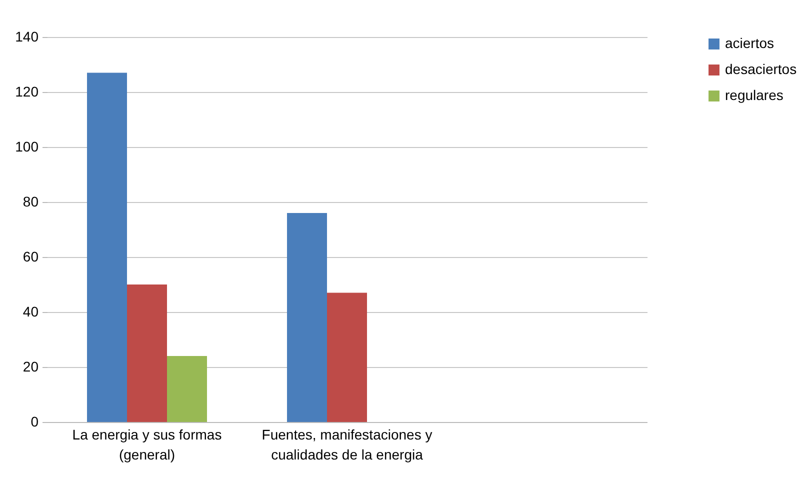  Describe the element at coordinates (27, 92) in the screenshot. I see `y-tick-label: 120` at that location.